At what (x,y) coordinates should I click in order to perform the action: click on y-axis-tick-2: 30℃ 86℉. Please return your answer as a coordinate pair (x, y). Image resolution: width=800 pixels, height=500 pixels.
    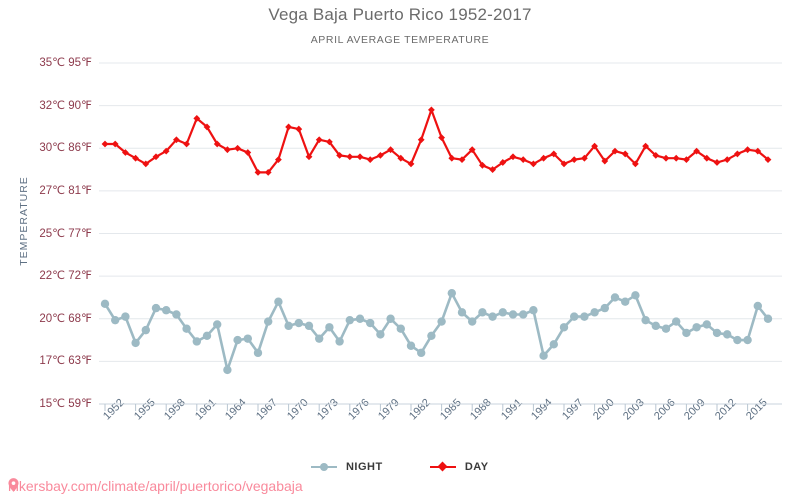
    Looking at the image, I should click on (65, 148).